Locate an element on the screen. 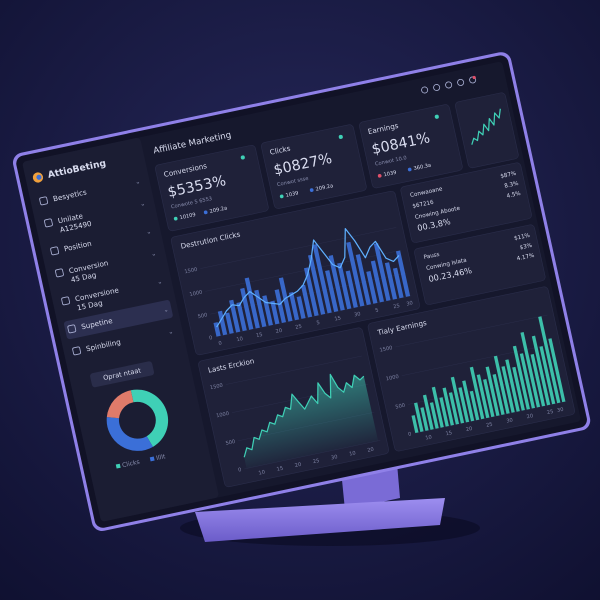  stat-right: $11% is located at coordinates (523, 237).